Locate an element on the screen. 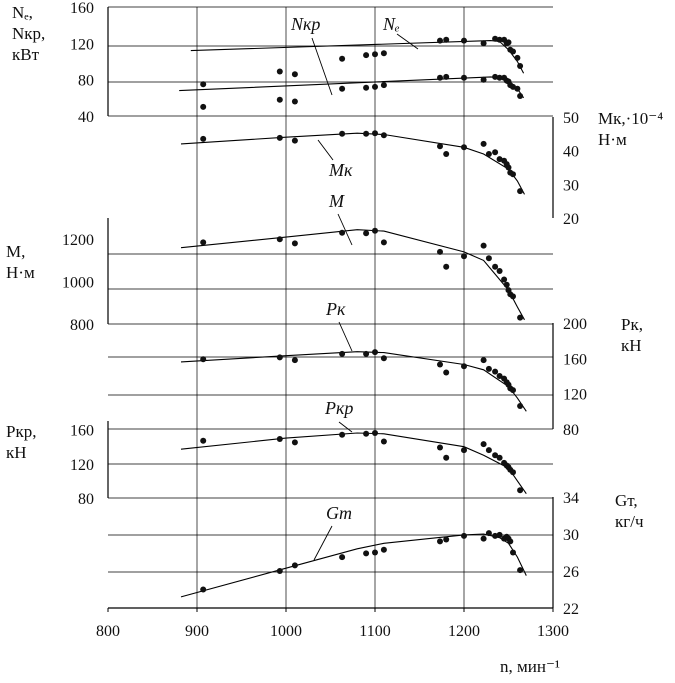 The height and width of the screenshot is (683, 675). y-tick-label-N: 80 is located at coordinates (86, 81).